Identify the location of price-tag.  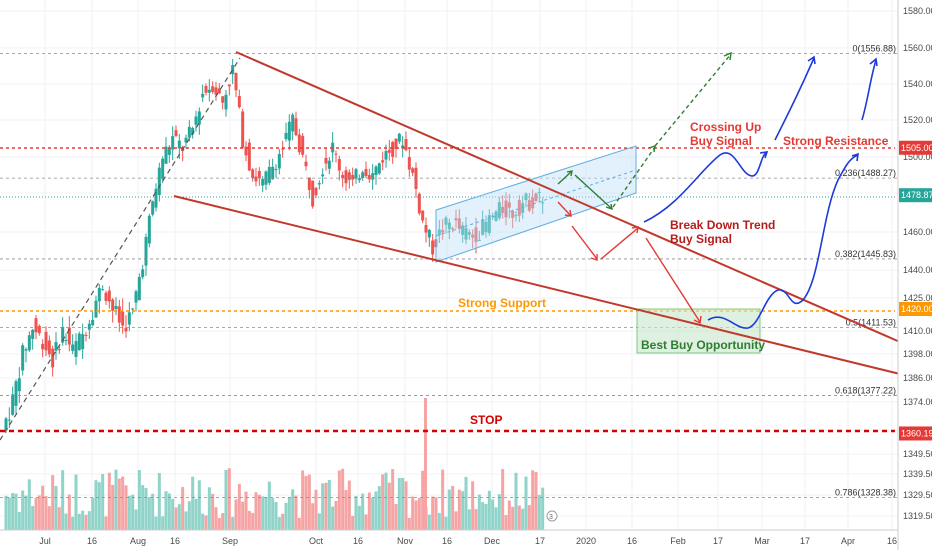
(915, 195).